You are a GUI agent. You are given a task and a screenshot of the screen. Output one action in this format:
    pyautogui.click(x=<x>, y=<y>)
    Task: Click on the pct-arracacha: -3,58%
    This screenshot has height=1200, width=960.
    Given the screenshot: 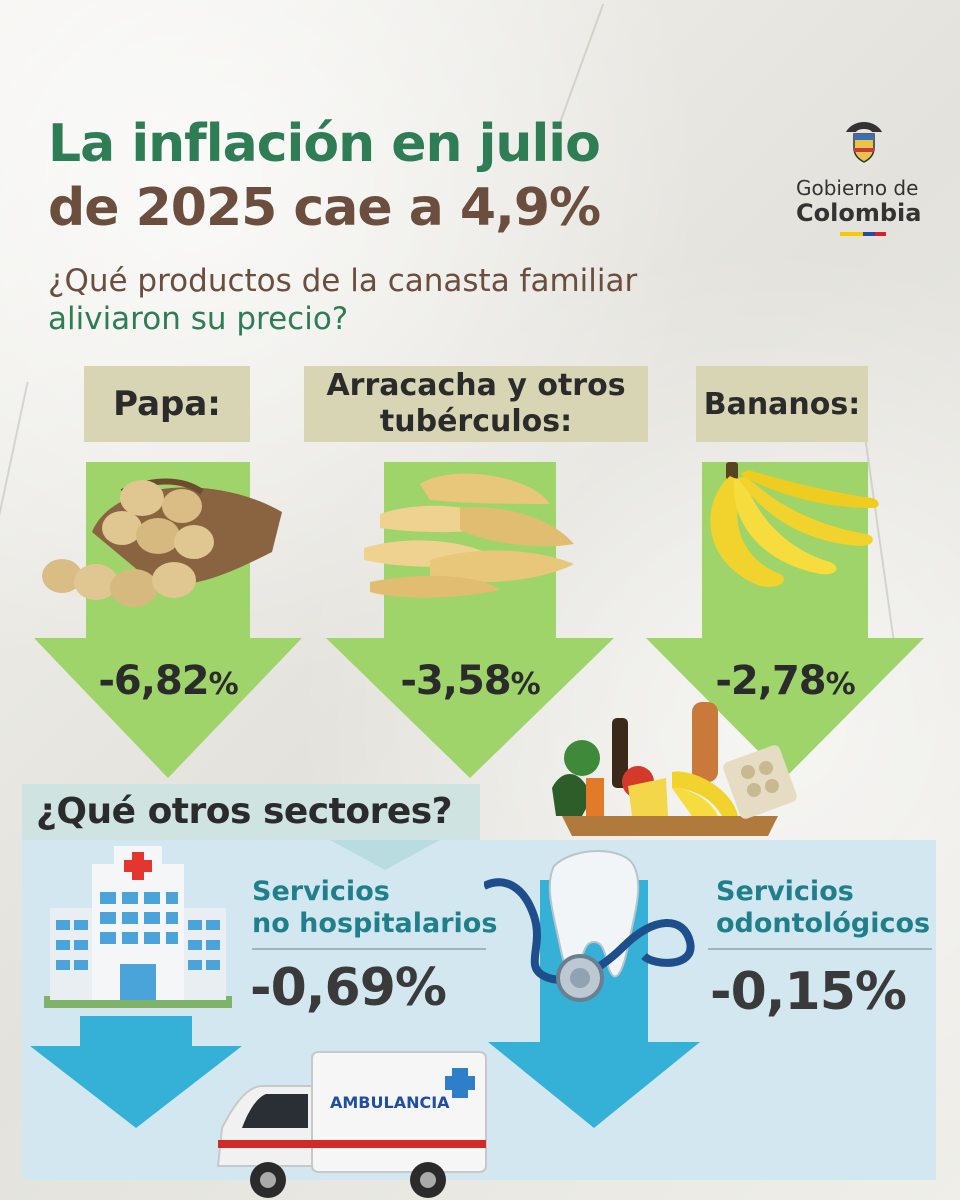 What is the action you would take?
    pyautogui.click(x=470, y=681)
    